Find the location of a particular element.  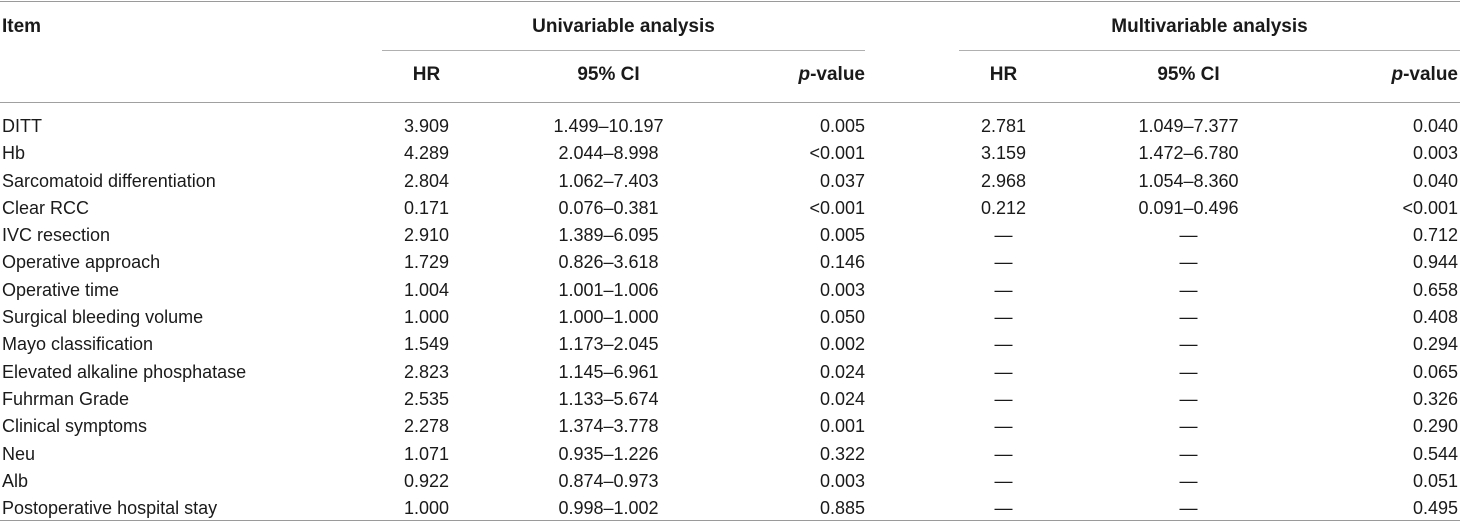

uni-pvalue-cell: 0.146 is located at coordinates (842, 262).